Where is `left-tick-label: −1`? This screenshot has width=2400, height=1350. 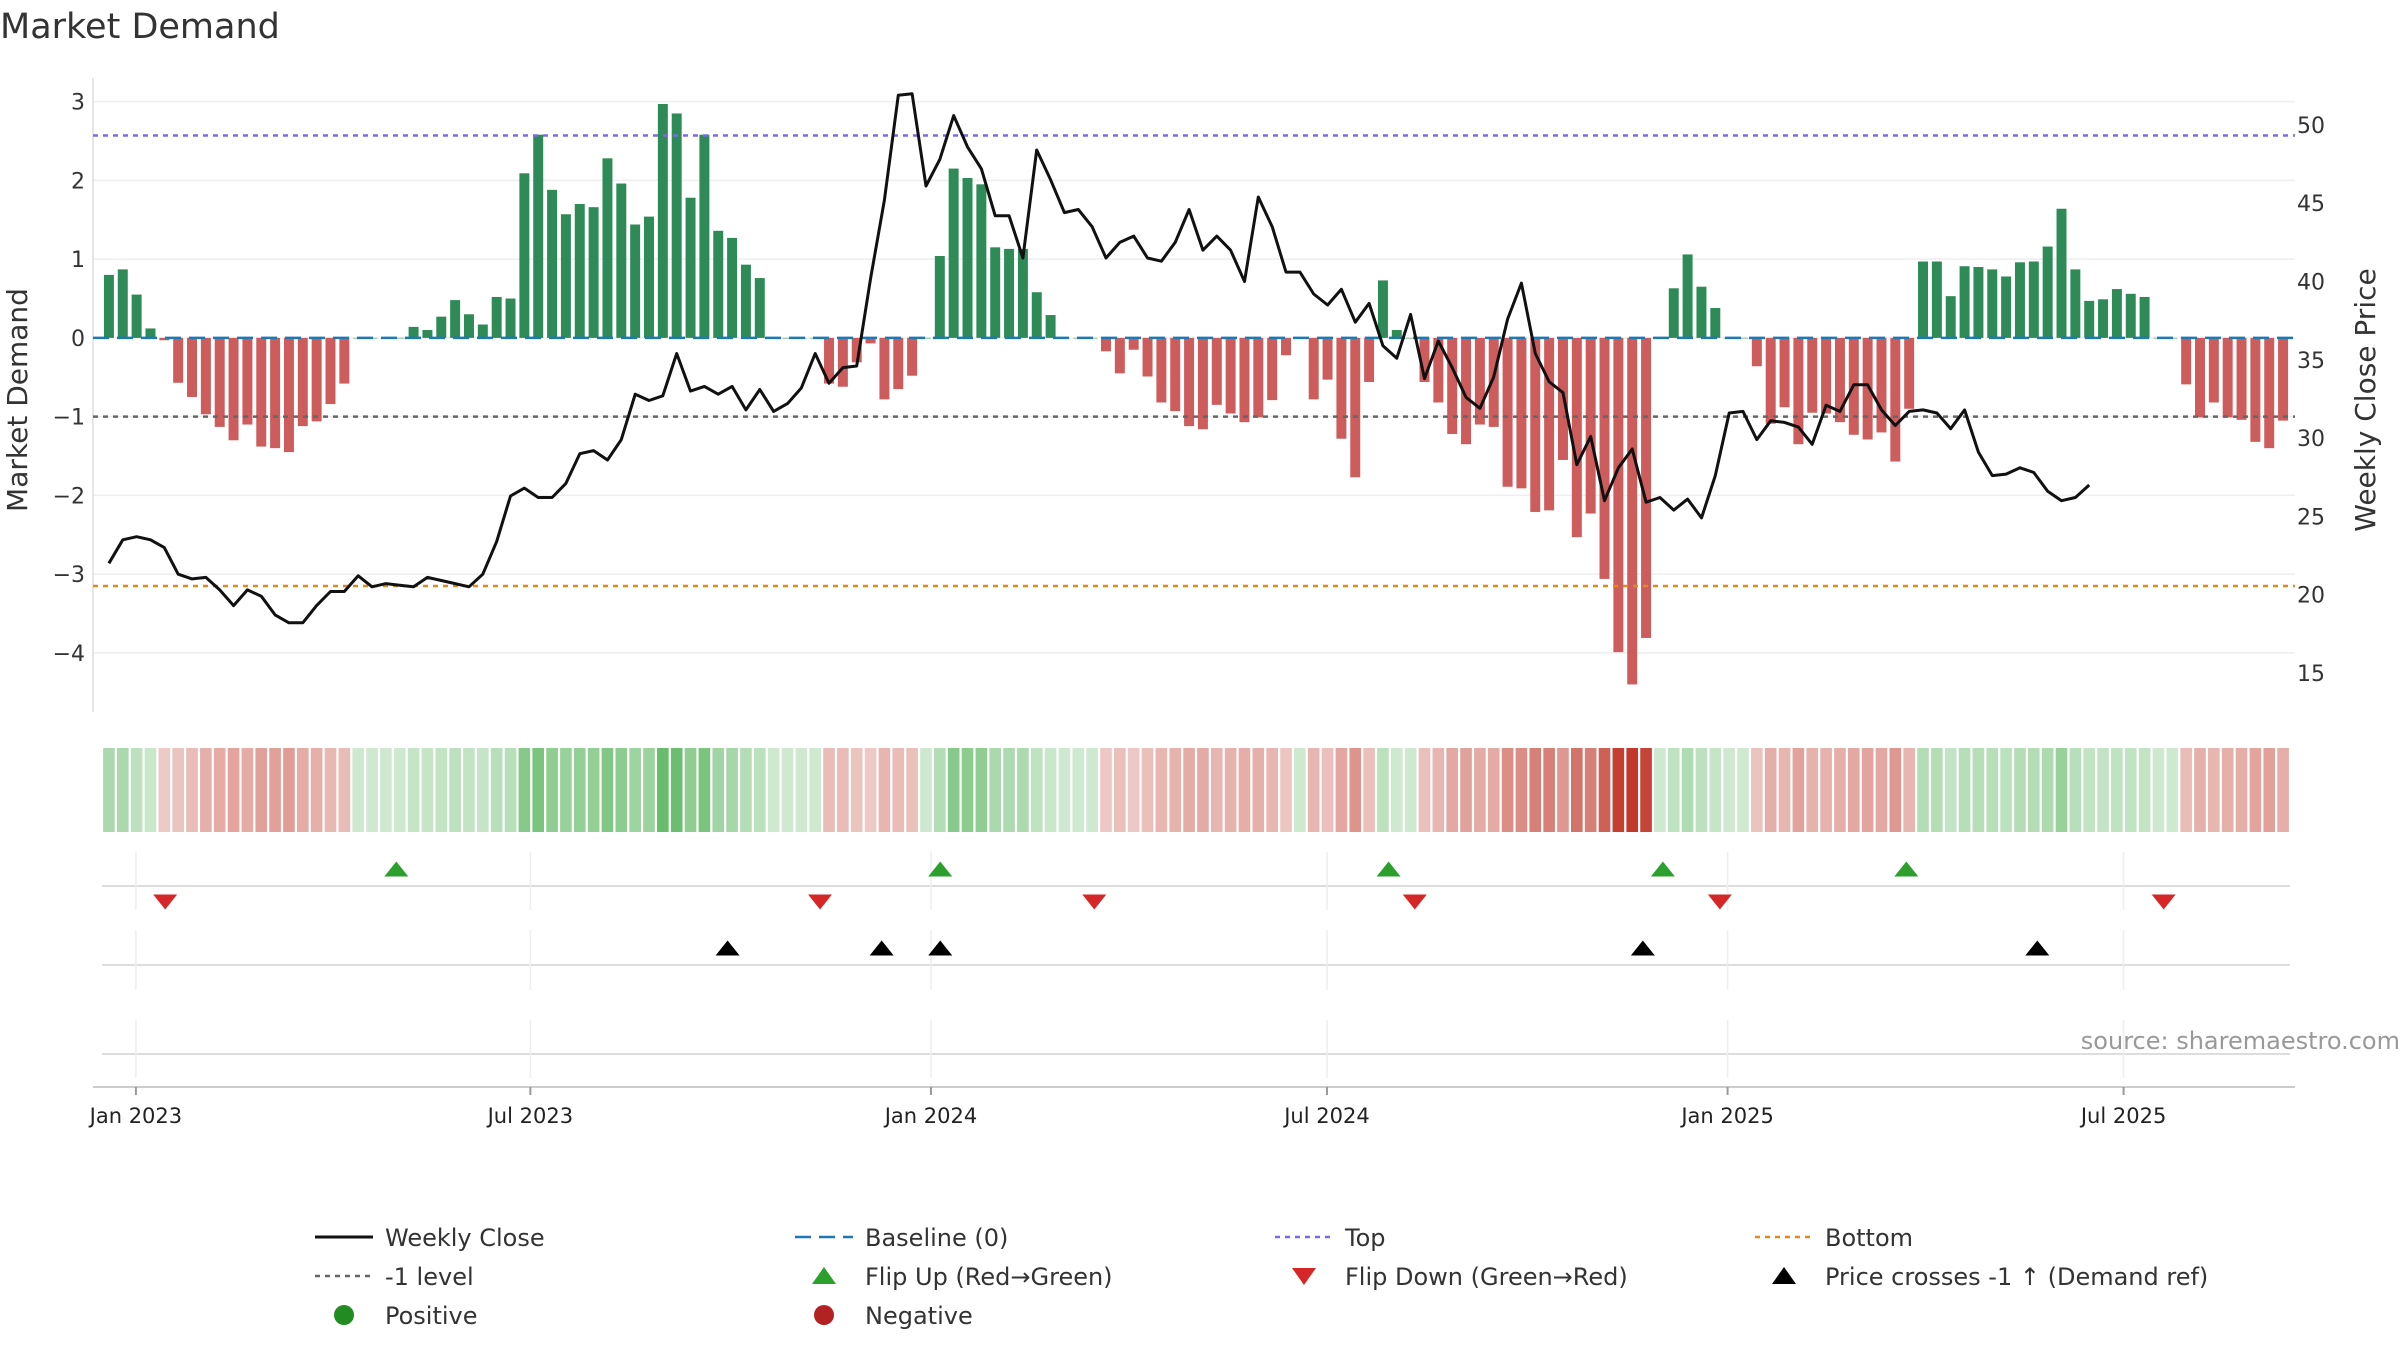
left-tick-label: −1 is located at coordinates (69, 418).